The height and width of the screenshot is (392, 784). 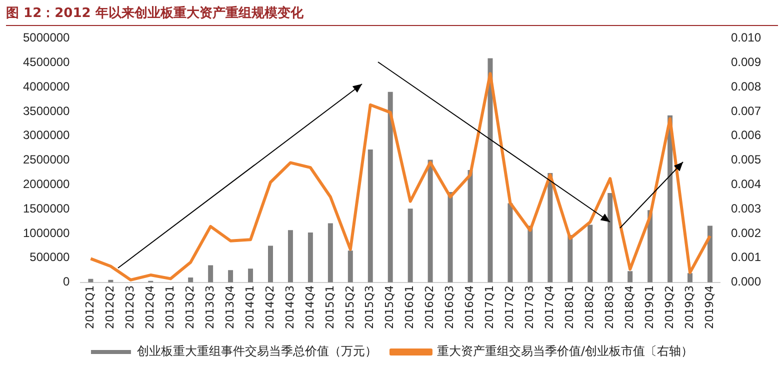 What do you see at coordinates (50, 257) in the screenshot?
I see `y-tick-label: 500000` at bounding box center [50, 257].